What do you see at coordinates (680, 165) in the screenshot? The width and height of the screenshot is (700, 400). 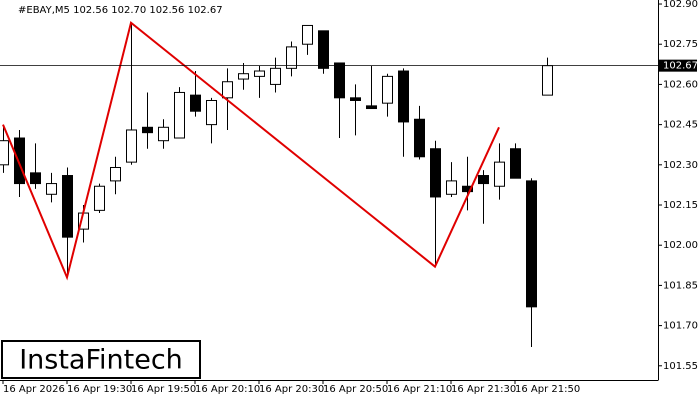 I see `y-tick-label: 102.30` at bounding box center [680, 165].